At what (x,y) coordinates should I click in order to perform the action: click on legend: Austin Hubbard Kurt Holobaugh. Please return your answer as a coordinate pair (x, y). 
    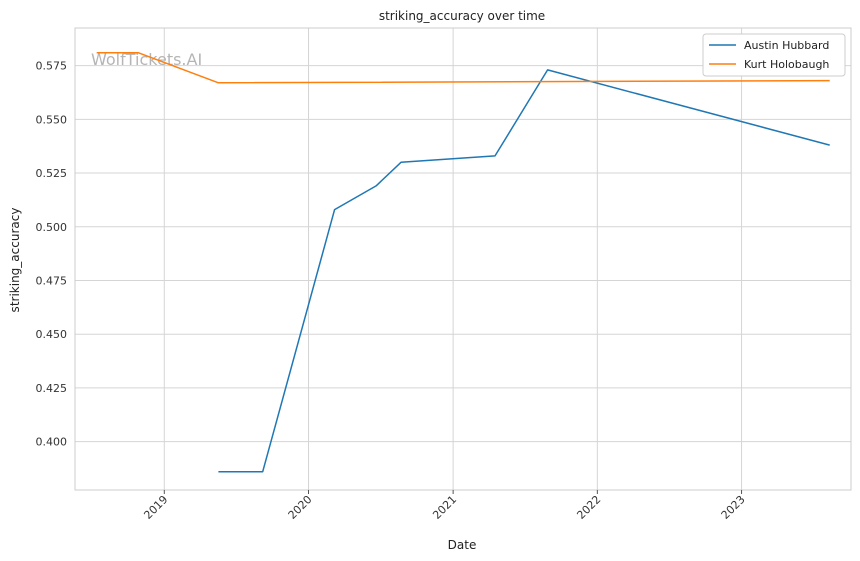
    Looking at the image, I should click on (774, 55).